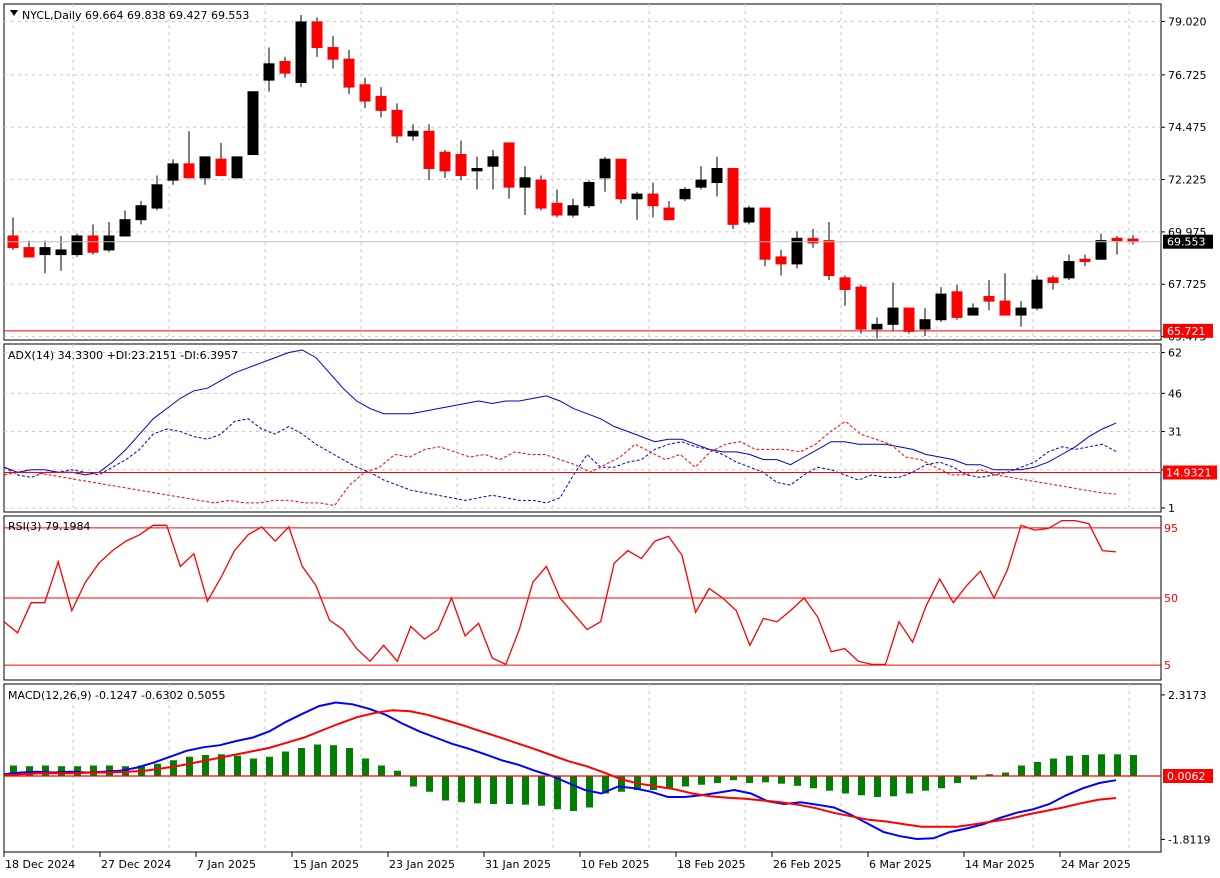  I want to click on dropdown-triangle-icon, so click(14, 13).